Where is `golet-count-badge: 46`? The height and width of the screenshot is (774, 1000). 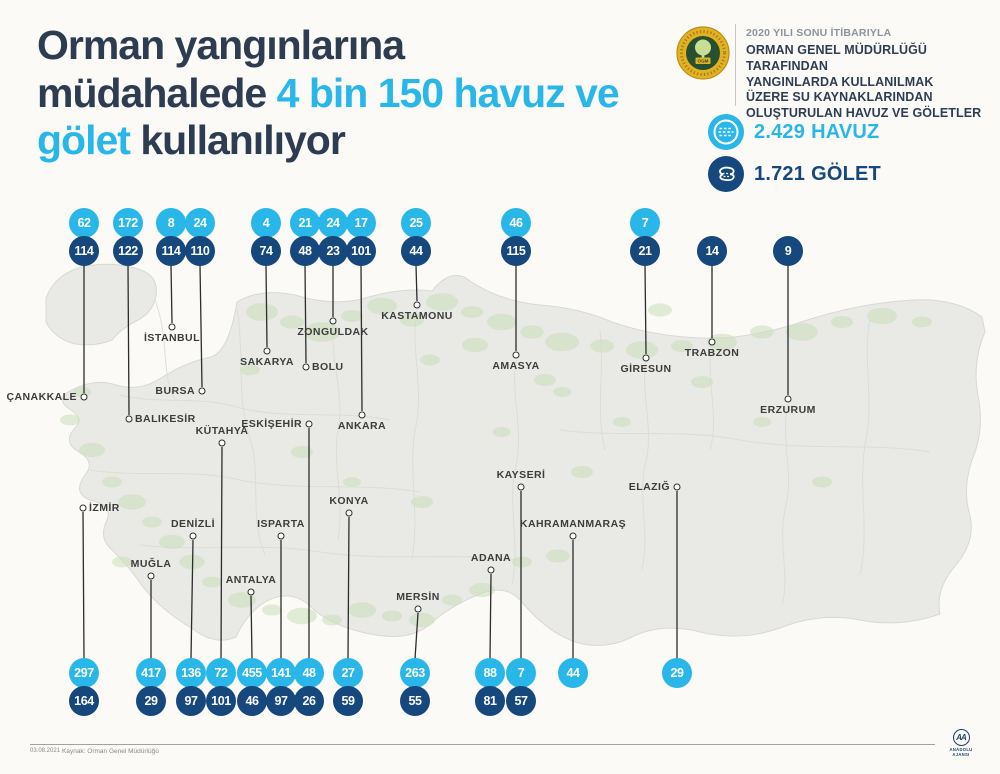
golet-count-badge: 46 is located at coordinates (252, 701).